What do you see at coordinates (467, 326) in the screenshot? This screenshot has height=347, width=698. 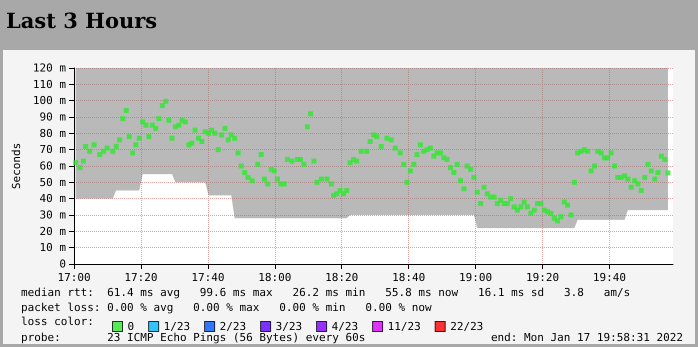 I see `legend-label: 22/23` at bounding box center [467, 326].